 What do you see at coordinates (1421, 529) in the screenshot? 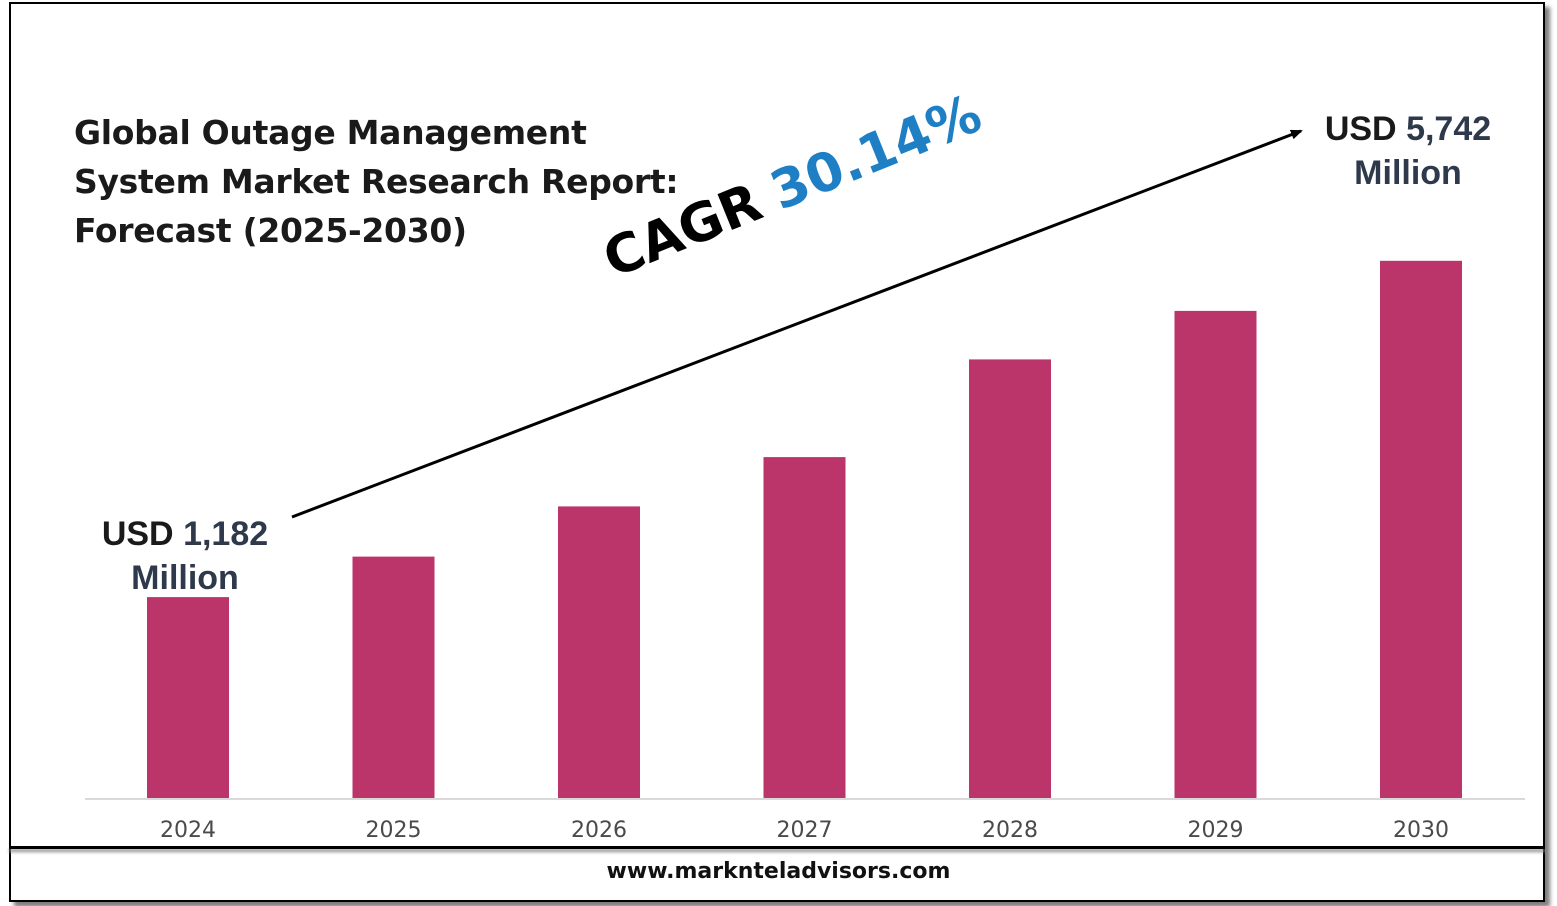
I see `bar-2030` at bounding box center [1421, 529].